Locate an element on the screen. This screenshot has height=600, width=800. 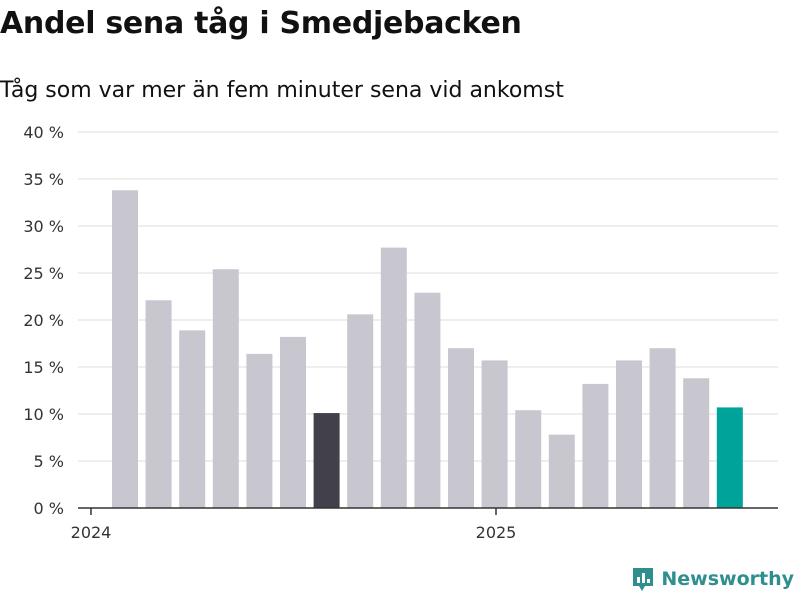
x-tick-label: 2025 is located at coordinates (496, 532).